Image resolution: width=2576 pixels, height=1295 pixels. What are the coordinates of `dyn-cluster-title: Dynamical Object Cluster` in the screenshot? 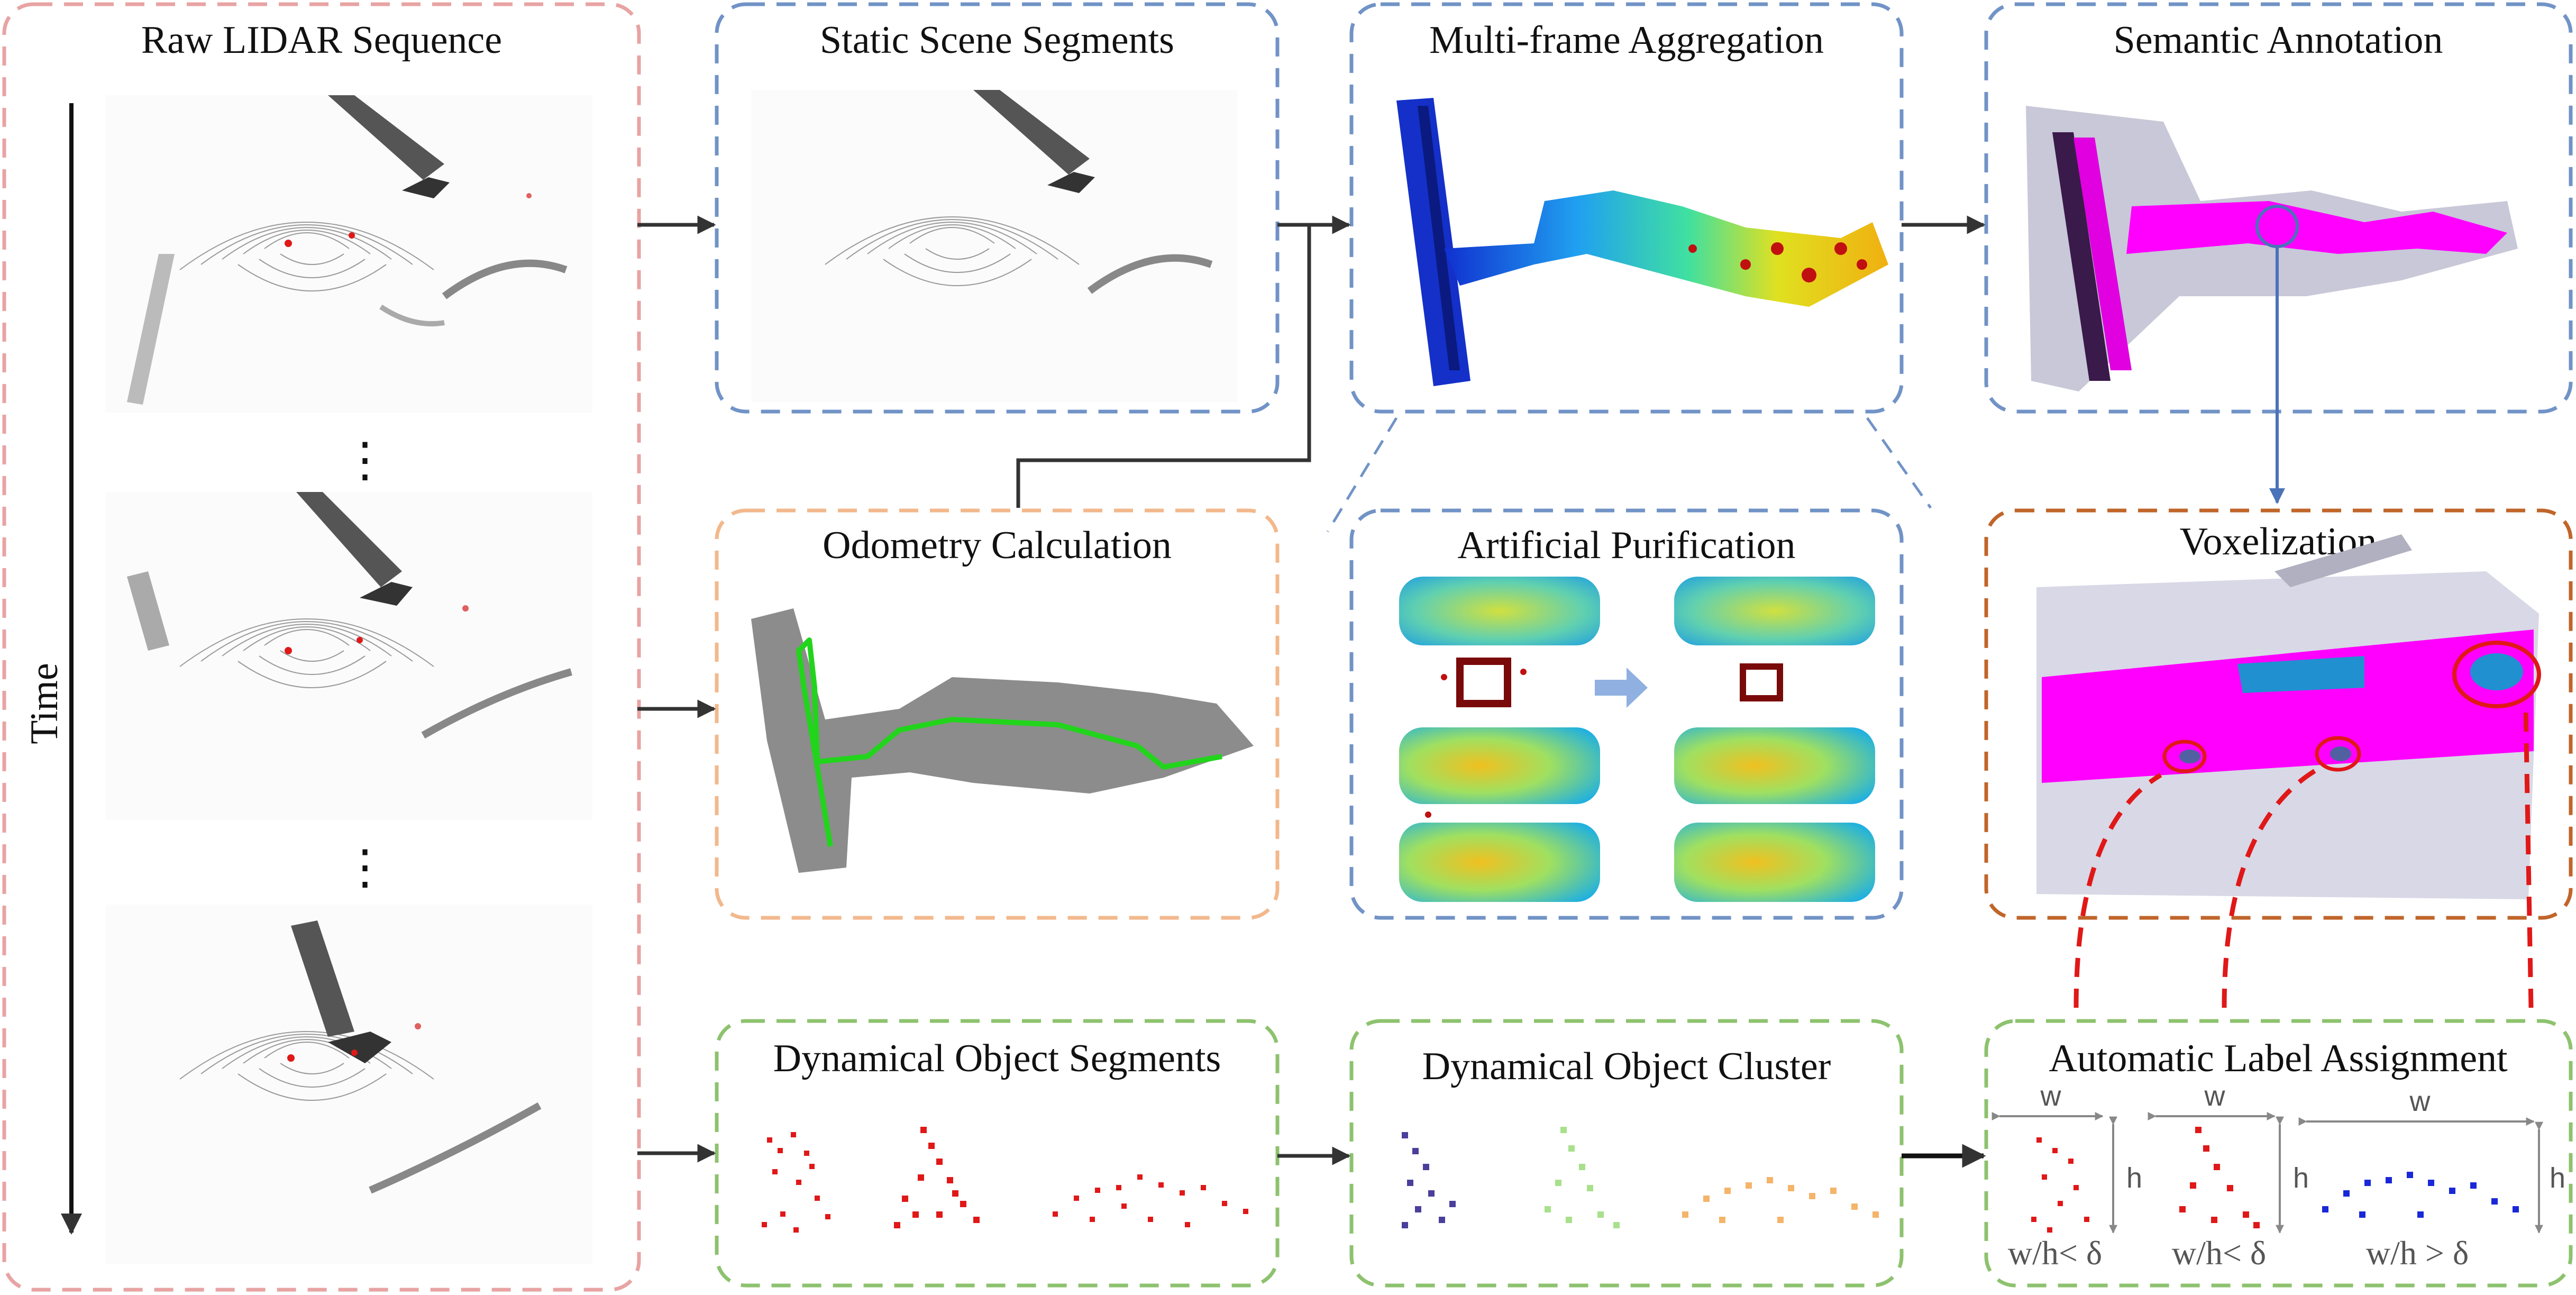 It's located at (1626, 1066).